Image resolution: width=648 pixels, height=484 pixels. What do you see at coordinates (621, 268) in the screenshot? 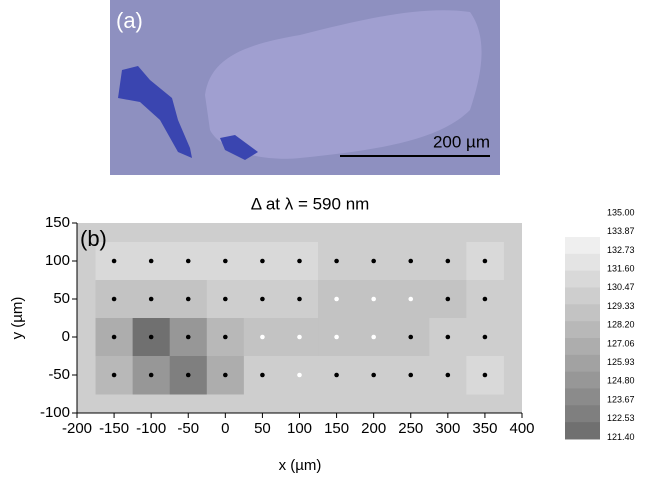
I see `colorbar-label: 131.60` at bounding box center [621, 268].